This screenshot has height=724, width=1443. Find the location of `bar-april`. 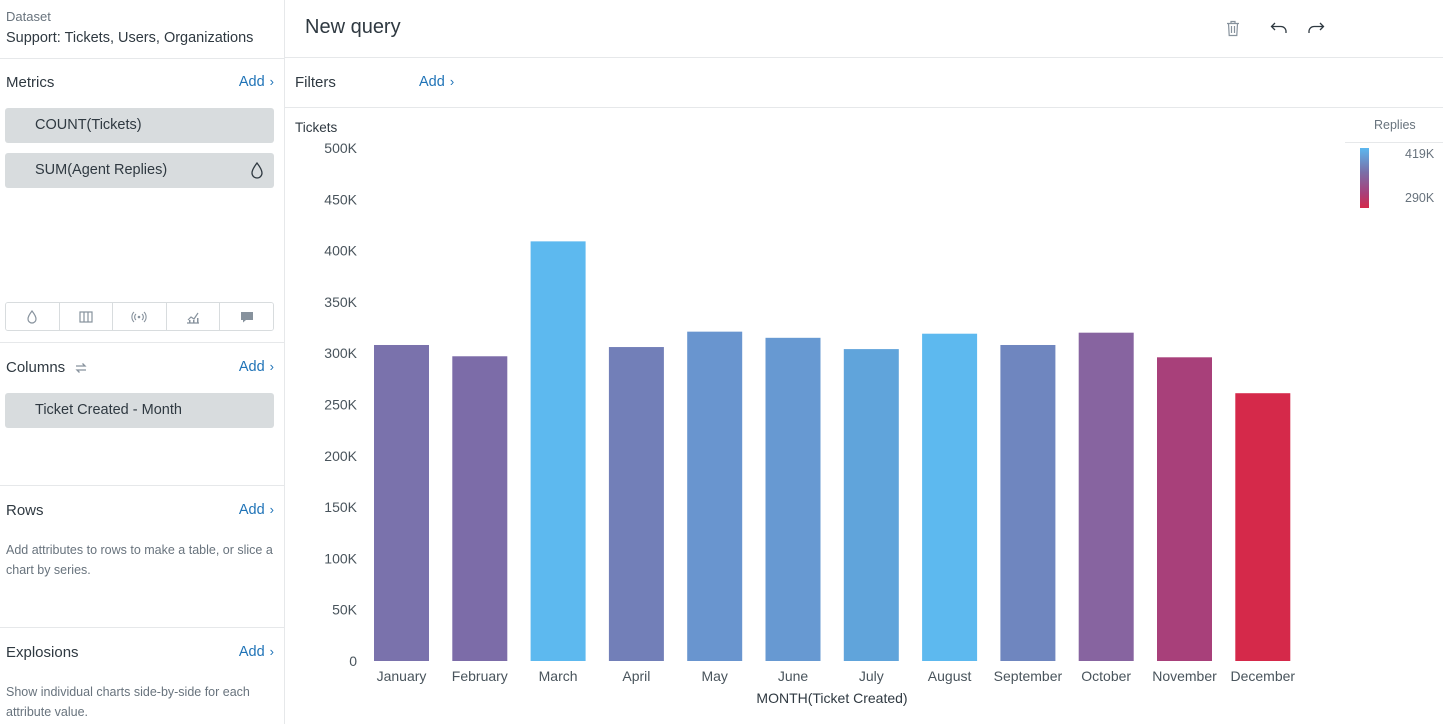

bar-april is located at coordinates (636, 504).